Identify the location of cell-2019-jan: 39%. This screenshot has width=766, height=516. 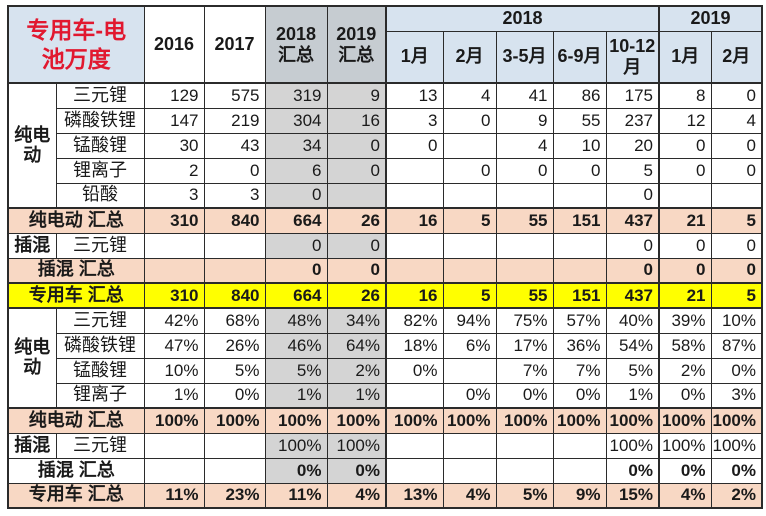
(685, 320).